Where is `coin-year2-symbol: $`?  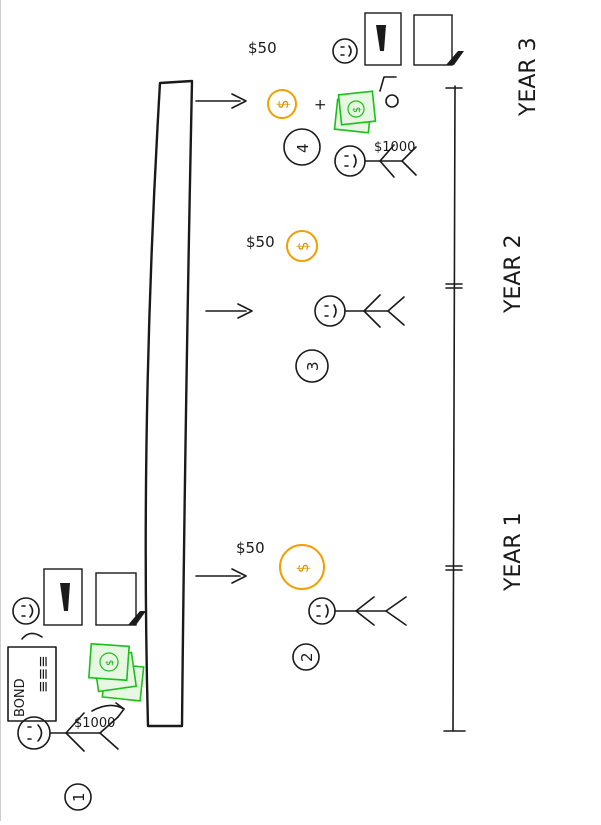
coin-year2-symbol: $ is located at coordinates (303, 246).